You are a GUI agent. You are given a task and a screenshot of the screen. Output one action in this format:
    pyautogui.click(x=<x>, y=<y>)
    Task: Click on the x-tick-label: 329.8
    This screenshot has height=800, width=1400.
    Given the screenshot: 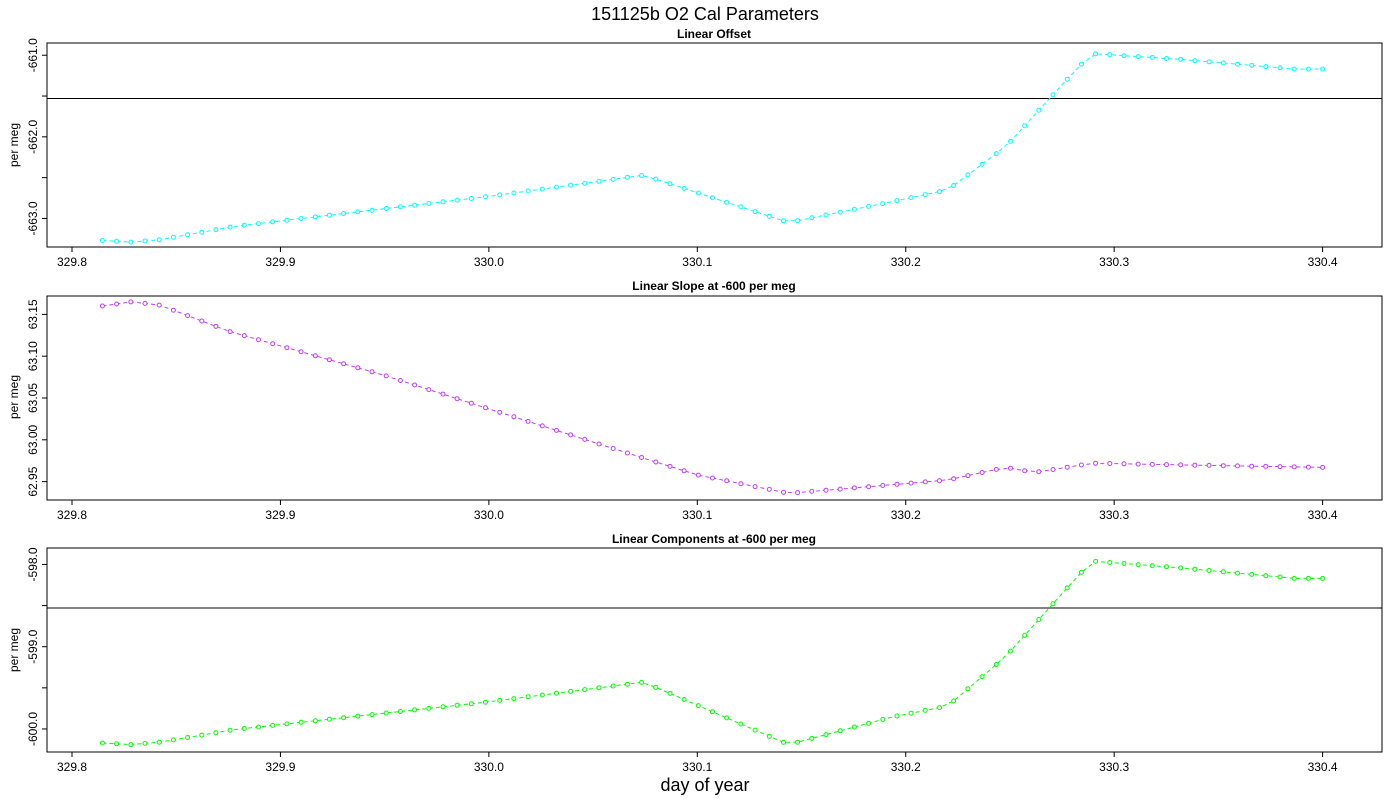 What is the action you would take?
    pyautogui.click(x=72, y=515)
    